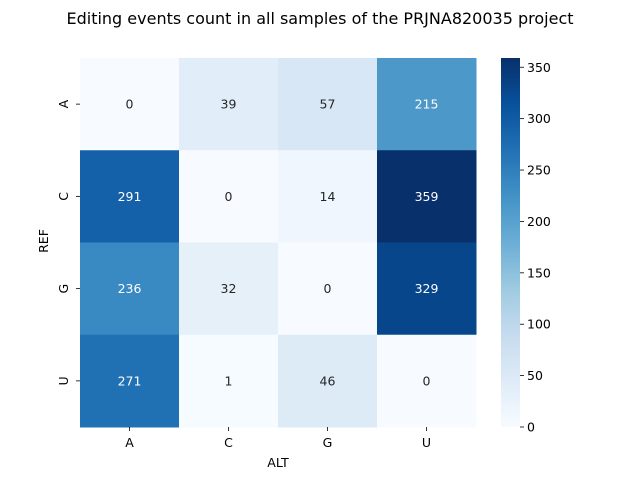  What do you see at coordinates (43, 241) in the screenshot?
I see `y-axis-label: REF` at bounding box center [43, 241].